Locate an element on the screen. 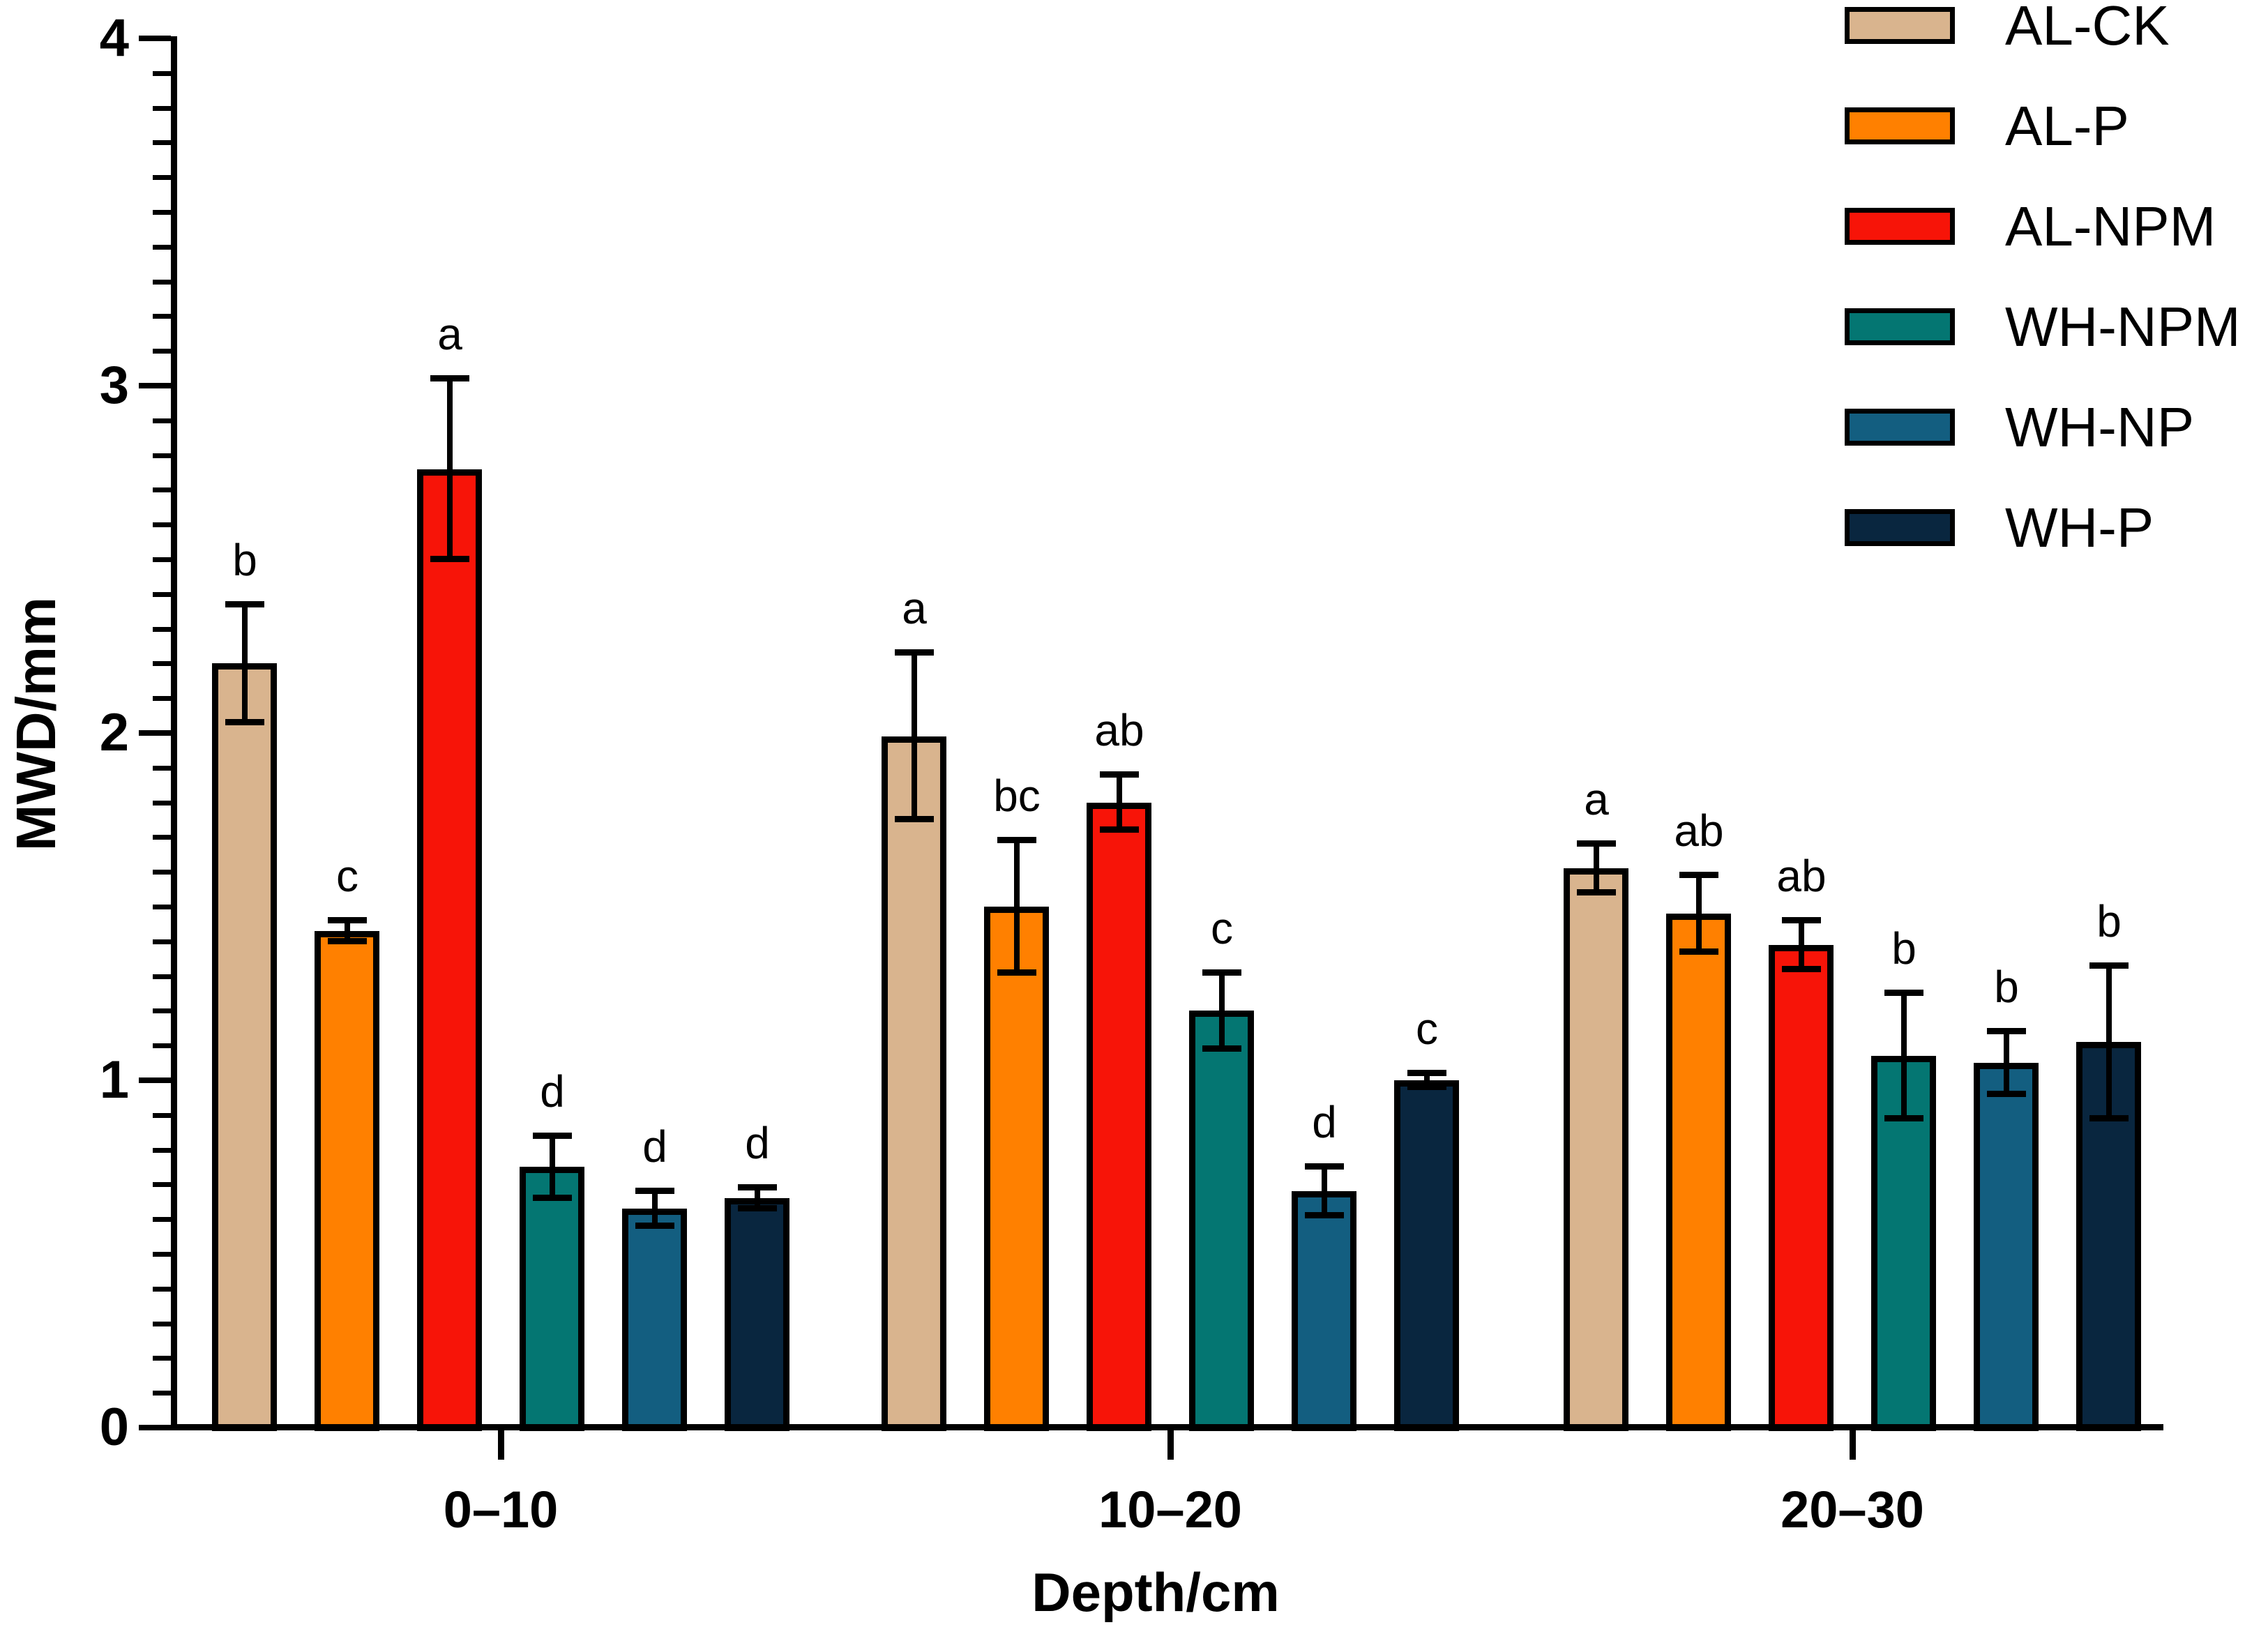 Image resolution: width=2268 pixels, height=1641 pixels. significance-letter-WH-P-20–30: b is located at coordinates (2109, 921).